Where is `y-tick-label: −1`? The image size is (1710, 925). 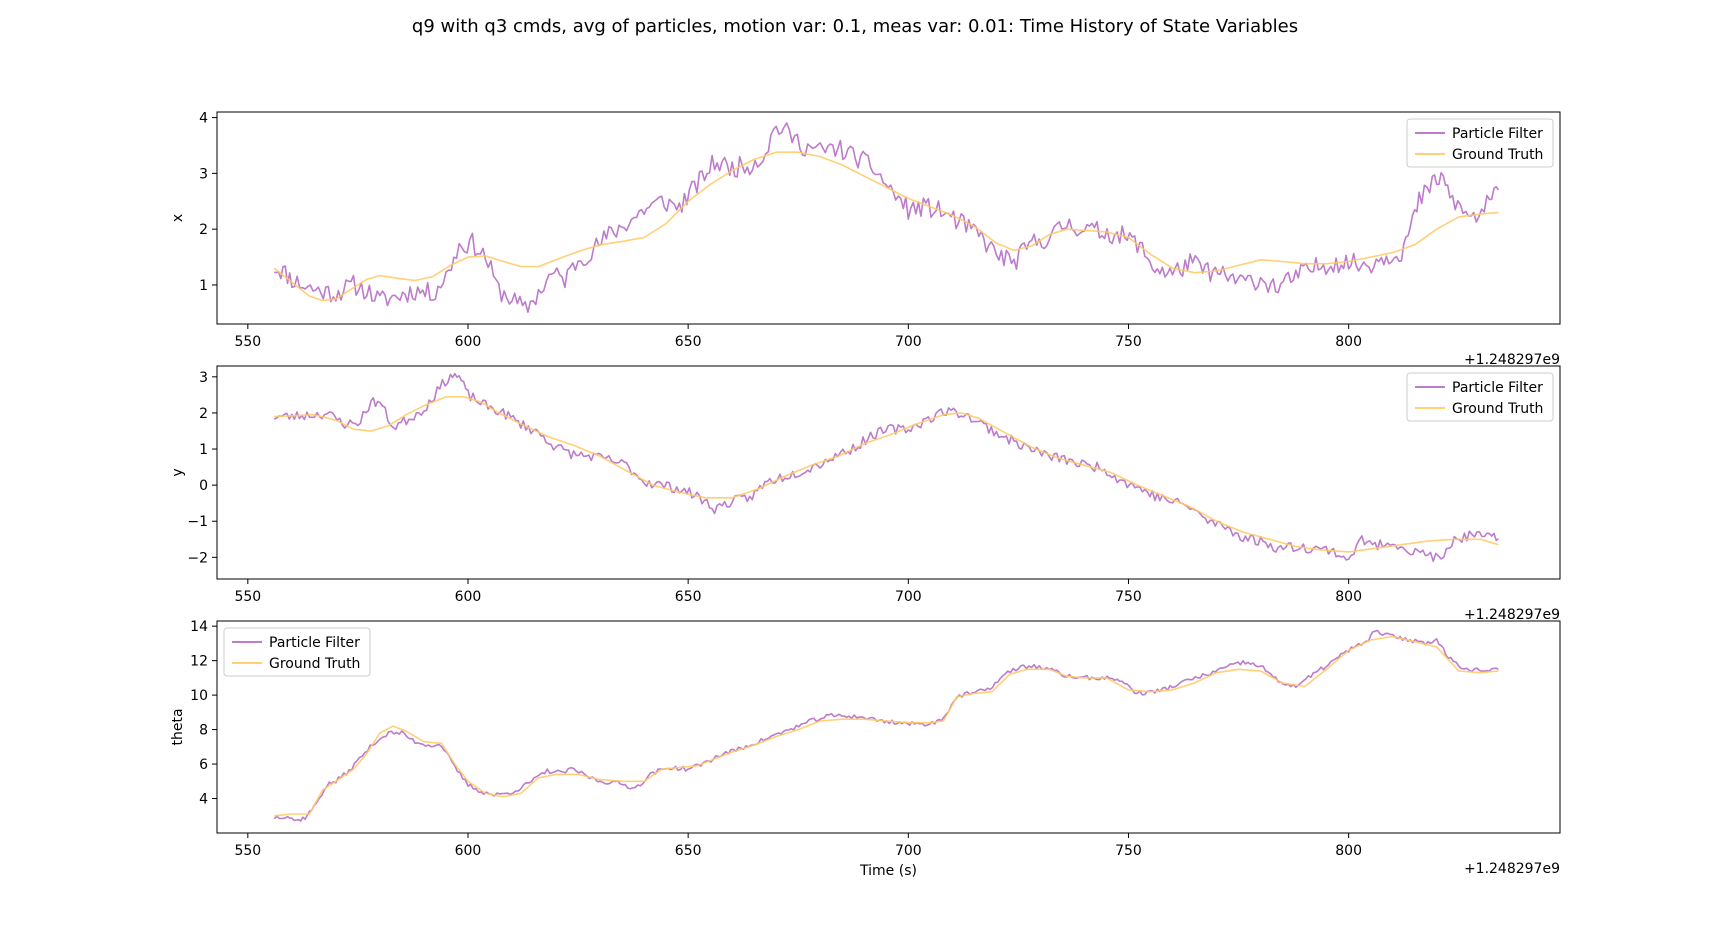 y-tick-label: −1 is located at coordinates (197, 522).